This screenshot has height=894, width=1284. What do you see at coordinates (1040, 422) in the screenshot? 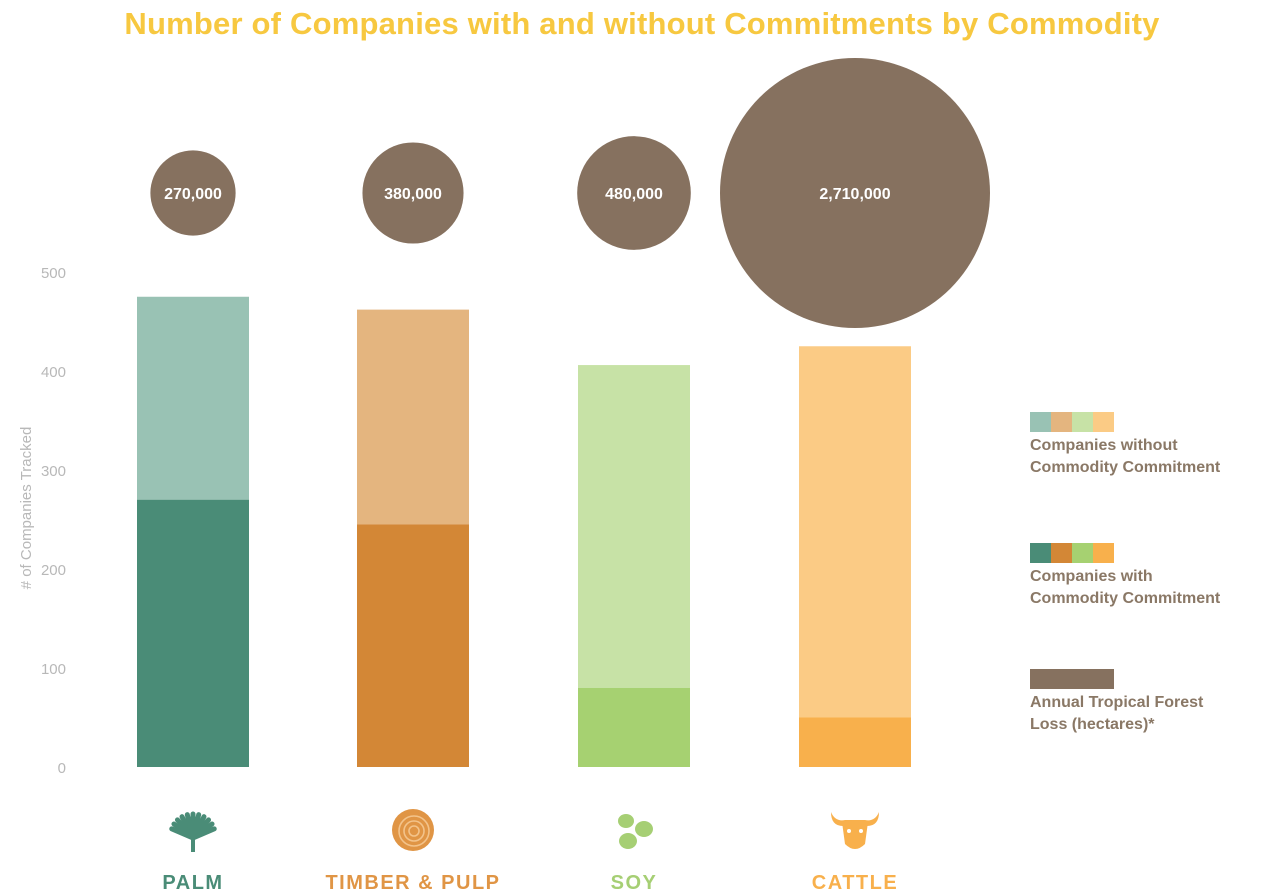
I see `legend-swatch-palm-without` at bounding box center [1040, 422].